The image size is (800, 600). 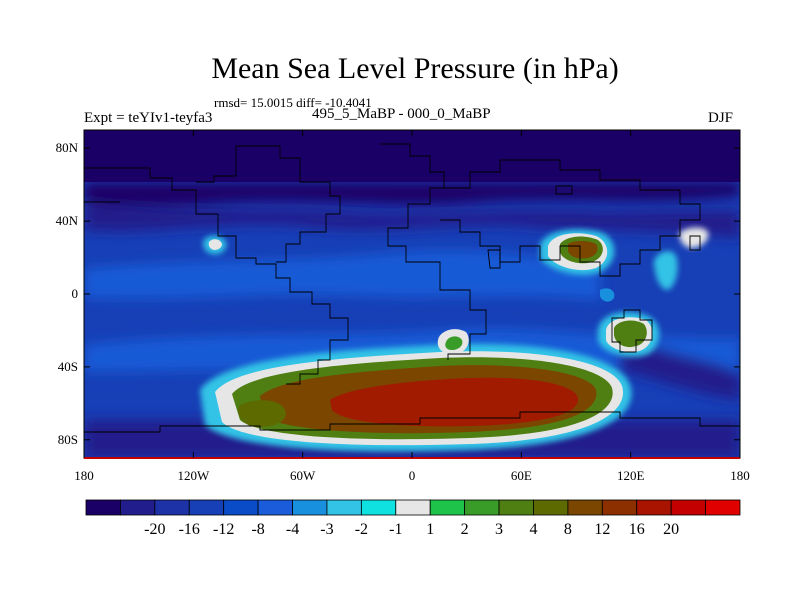 What do you see at coordinates (293, 102) in the screenshot?
I see `stats-text: rmsd= 15.0015 diff= -10.4041` at bounding box center [293, 102].